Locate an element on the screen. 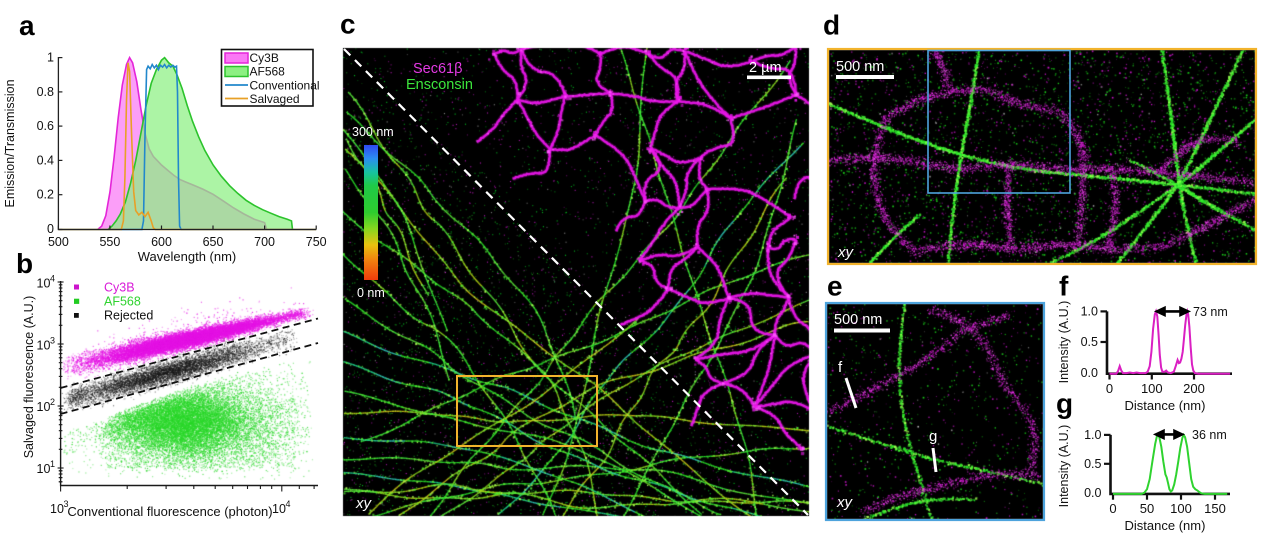  svg-text: 2 µm is located at coordinates (765, 68).